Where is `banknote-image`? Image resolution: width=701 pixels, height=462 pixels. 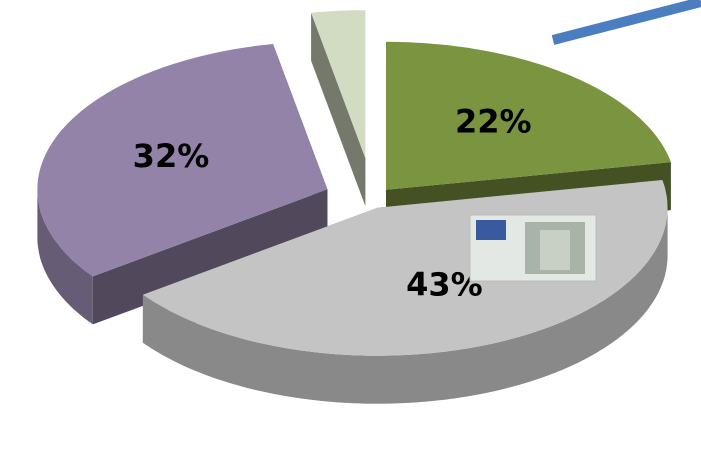 banknote-image is located at coordinates (533, 248).